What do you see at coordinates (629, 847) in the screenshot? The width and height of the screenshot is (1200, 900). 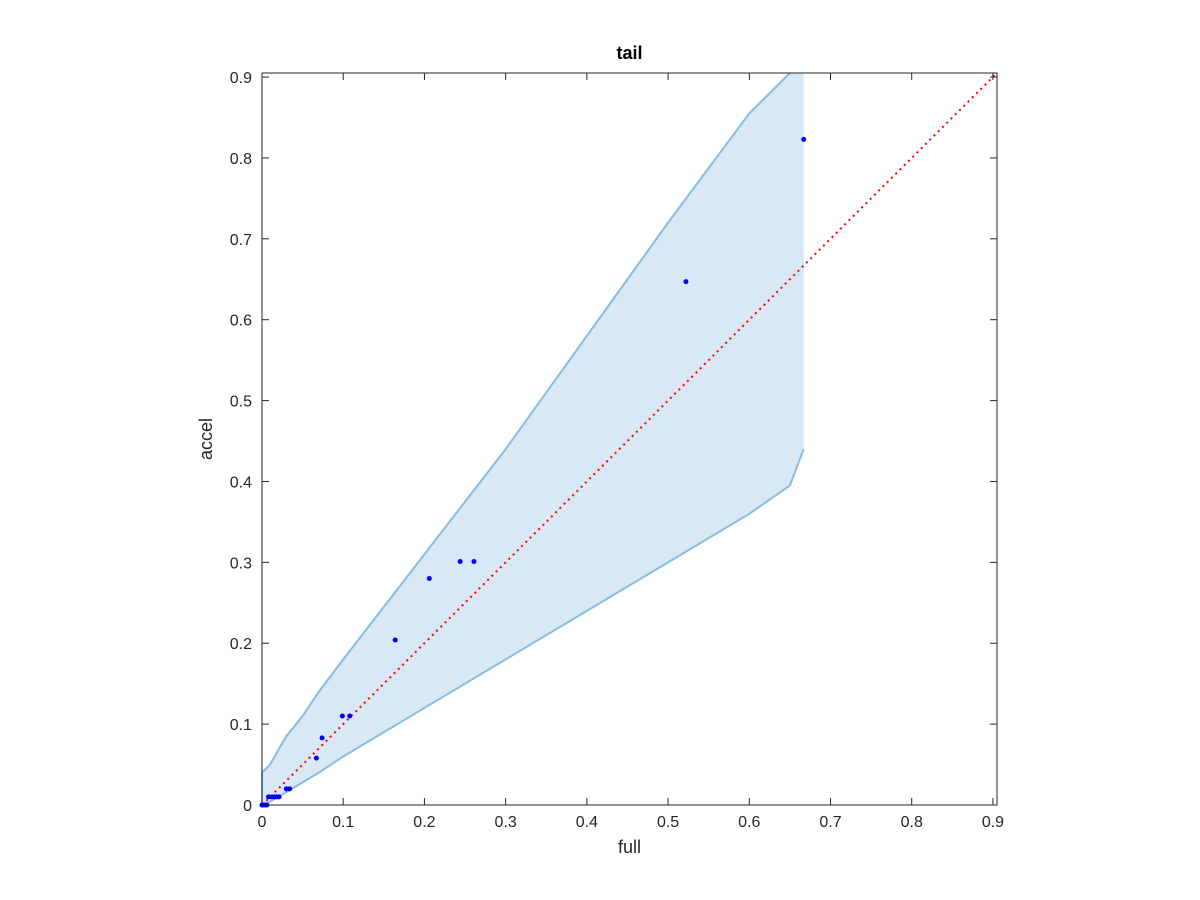 I see `x-axis-label: full` at bounding box center [629, 847].